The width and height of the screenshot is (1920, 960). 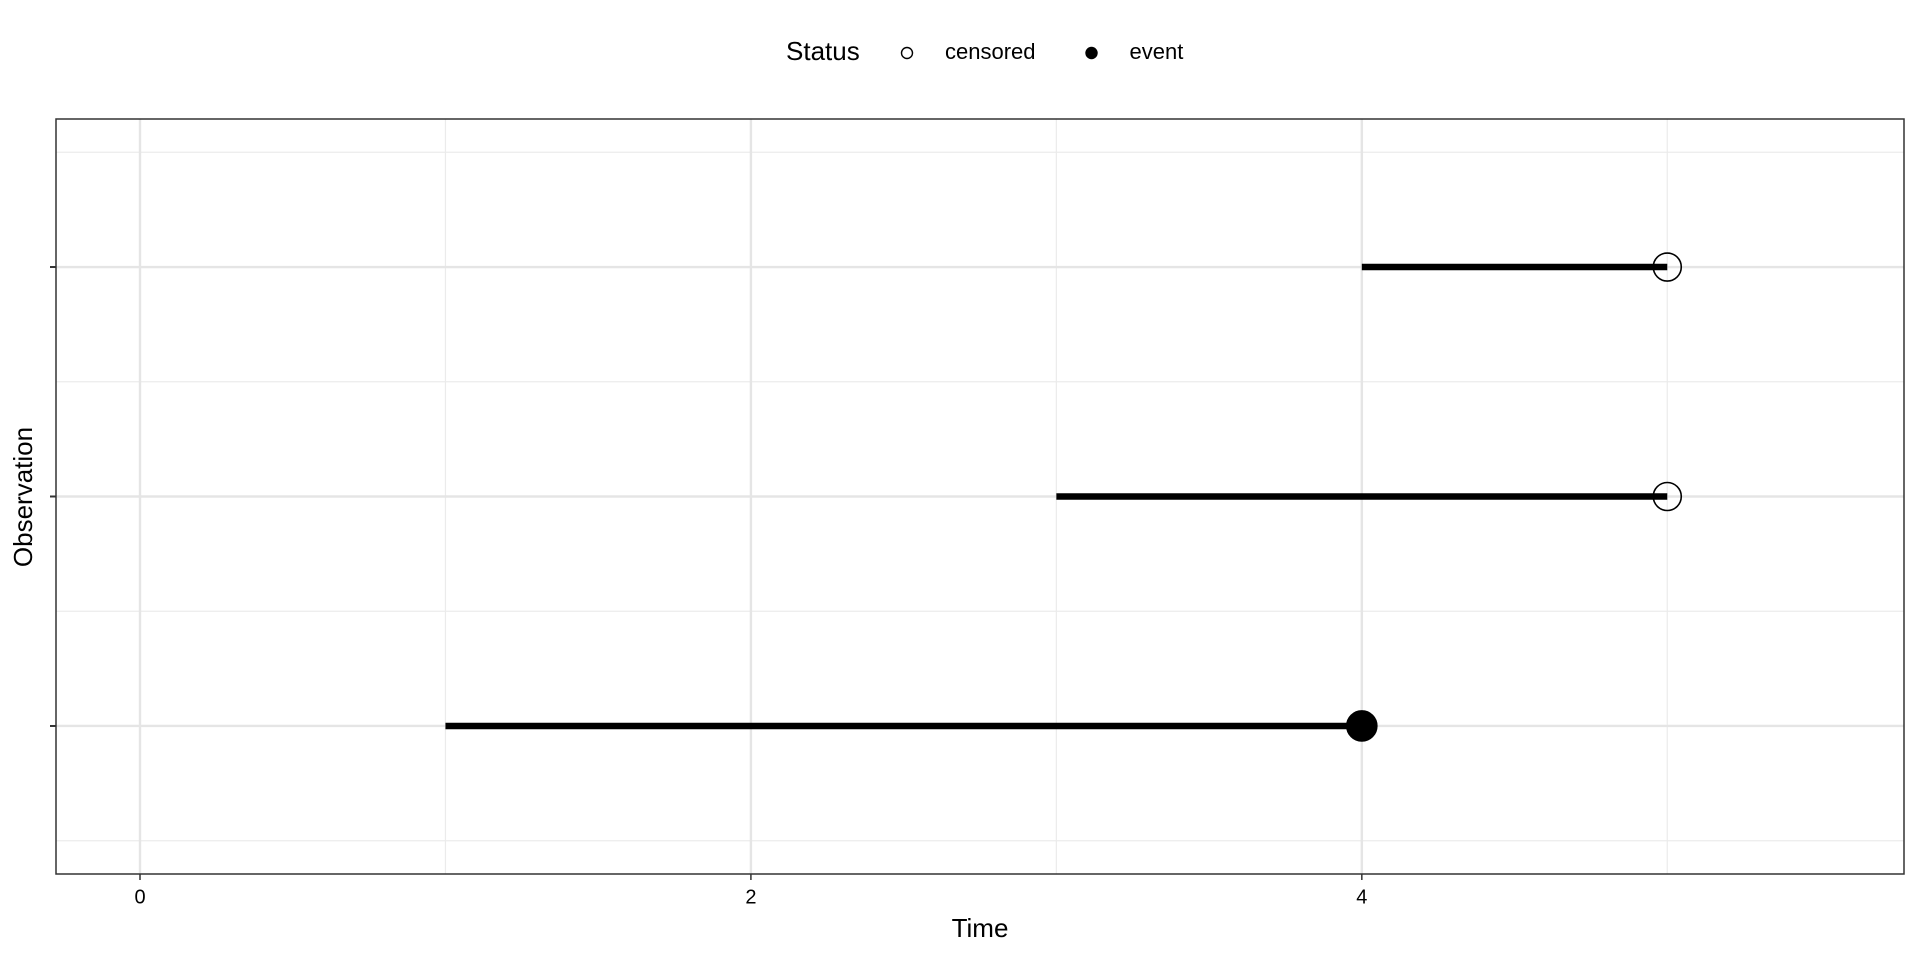 What do you see at coordinates (990, 51) in the screenshot?
I see `legend-label: censored` at bounding box center [990, 51].